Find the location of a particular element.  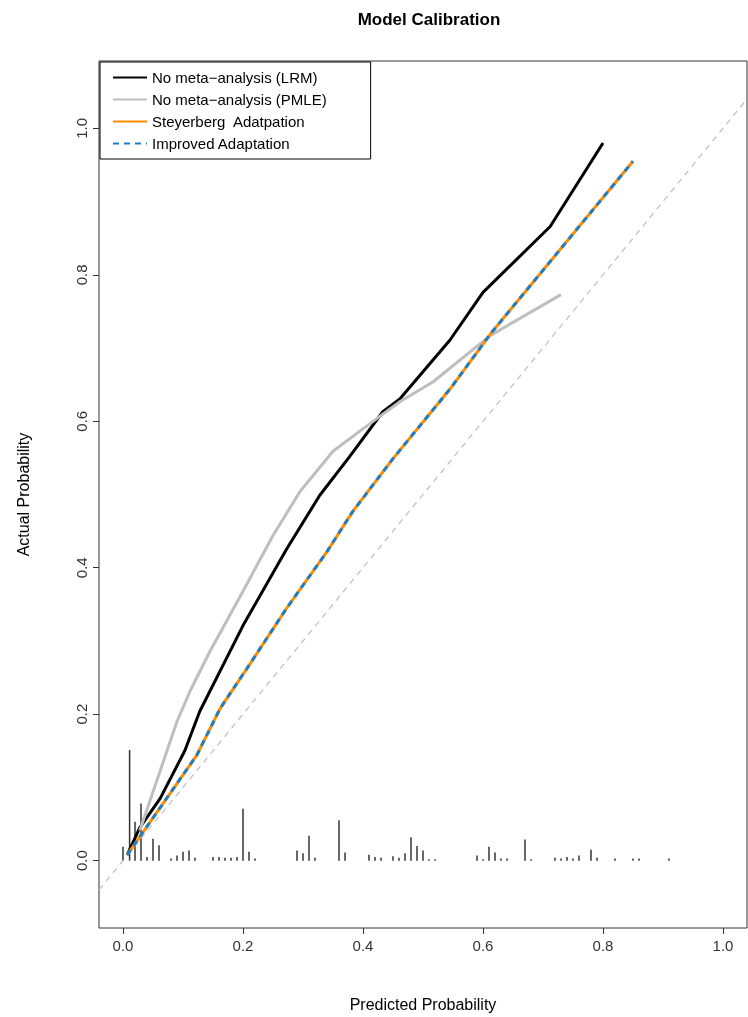

x-tick-label: 0.6 is located at coordinates (483, 945).